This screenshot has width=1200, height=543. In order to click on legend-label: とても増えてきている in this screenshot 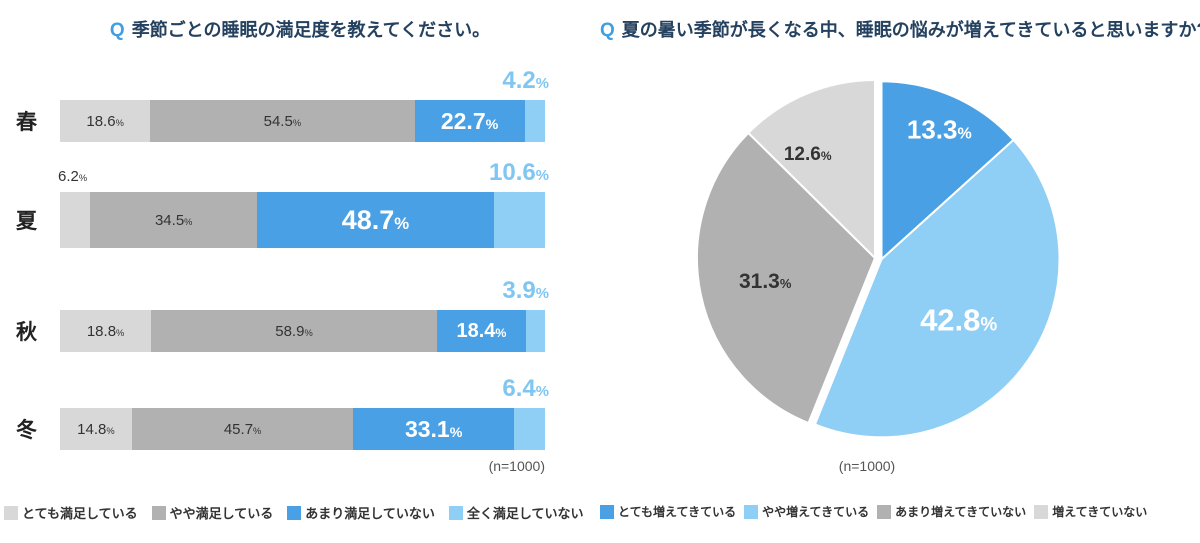, I will do `click(677, 512)`.